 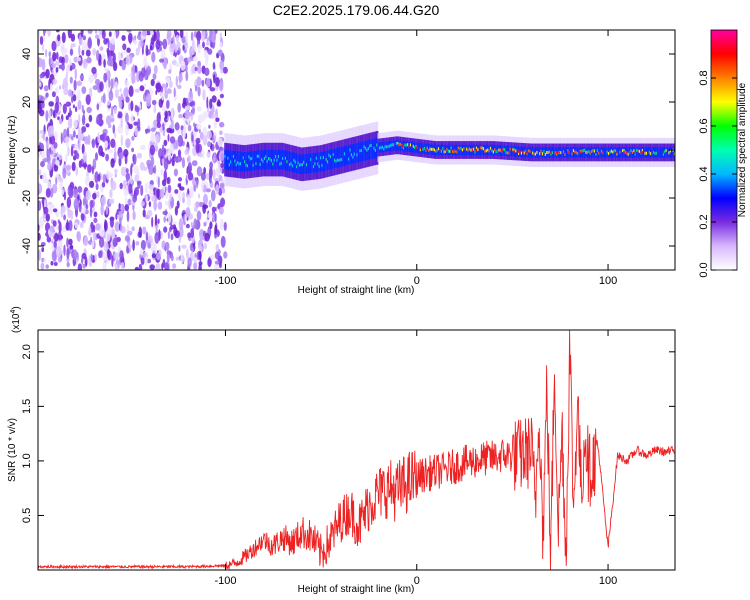 What do you see at coordinates (608, 281) in the screenshot?
I see `spectrogram-x-tick-label: 100` at bounding box center [608, 281].